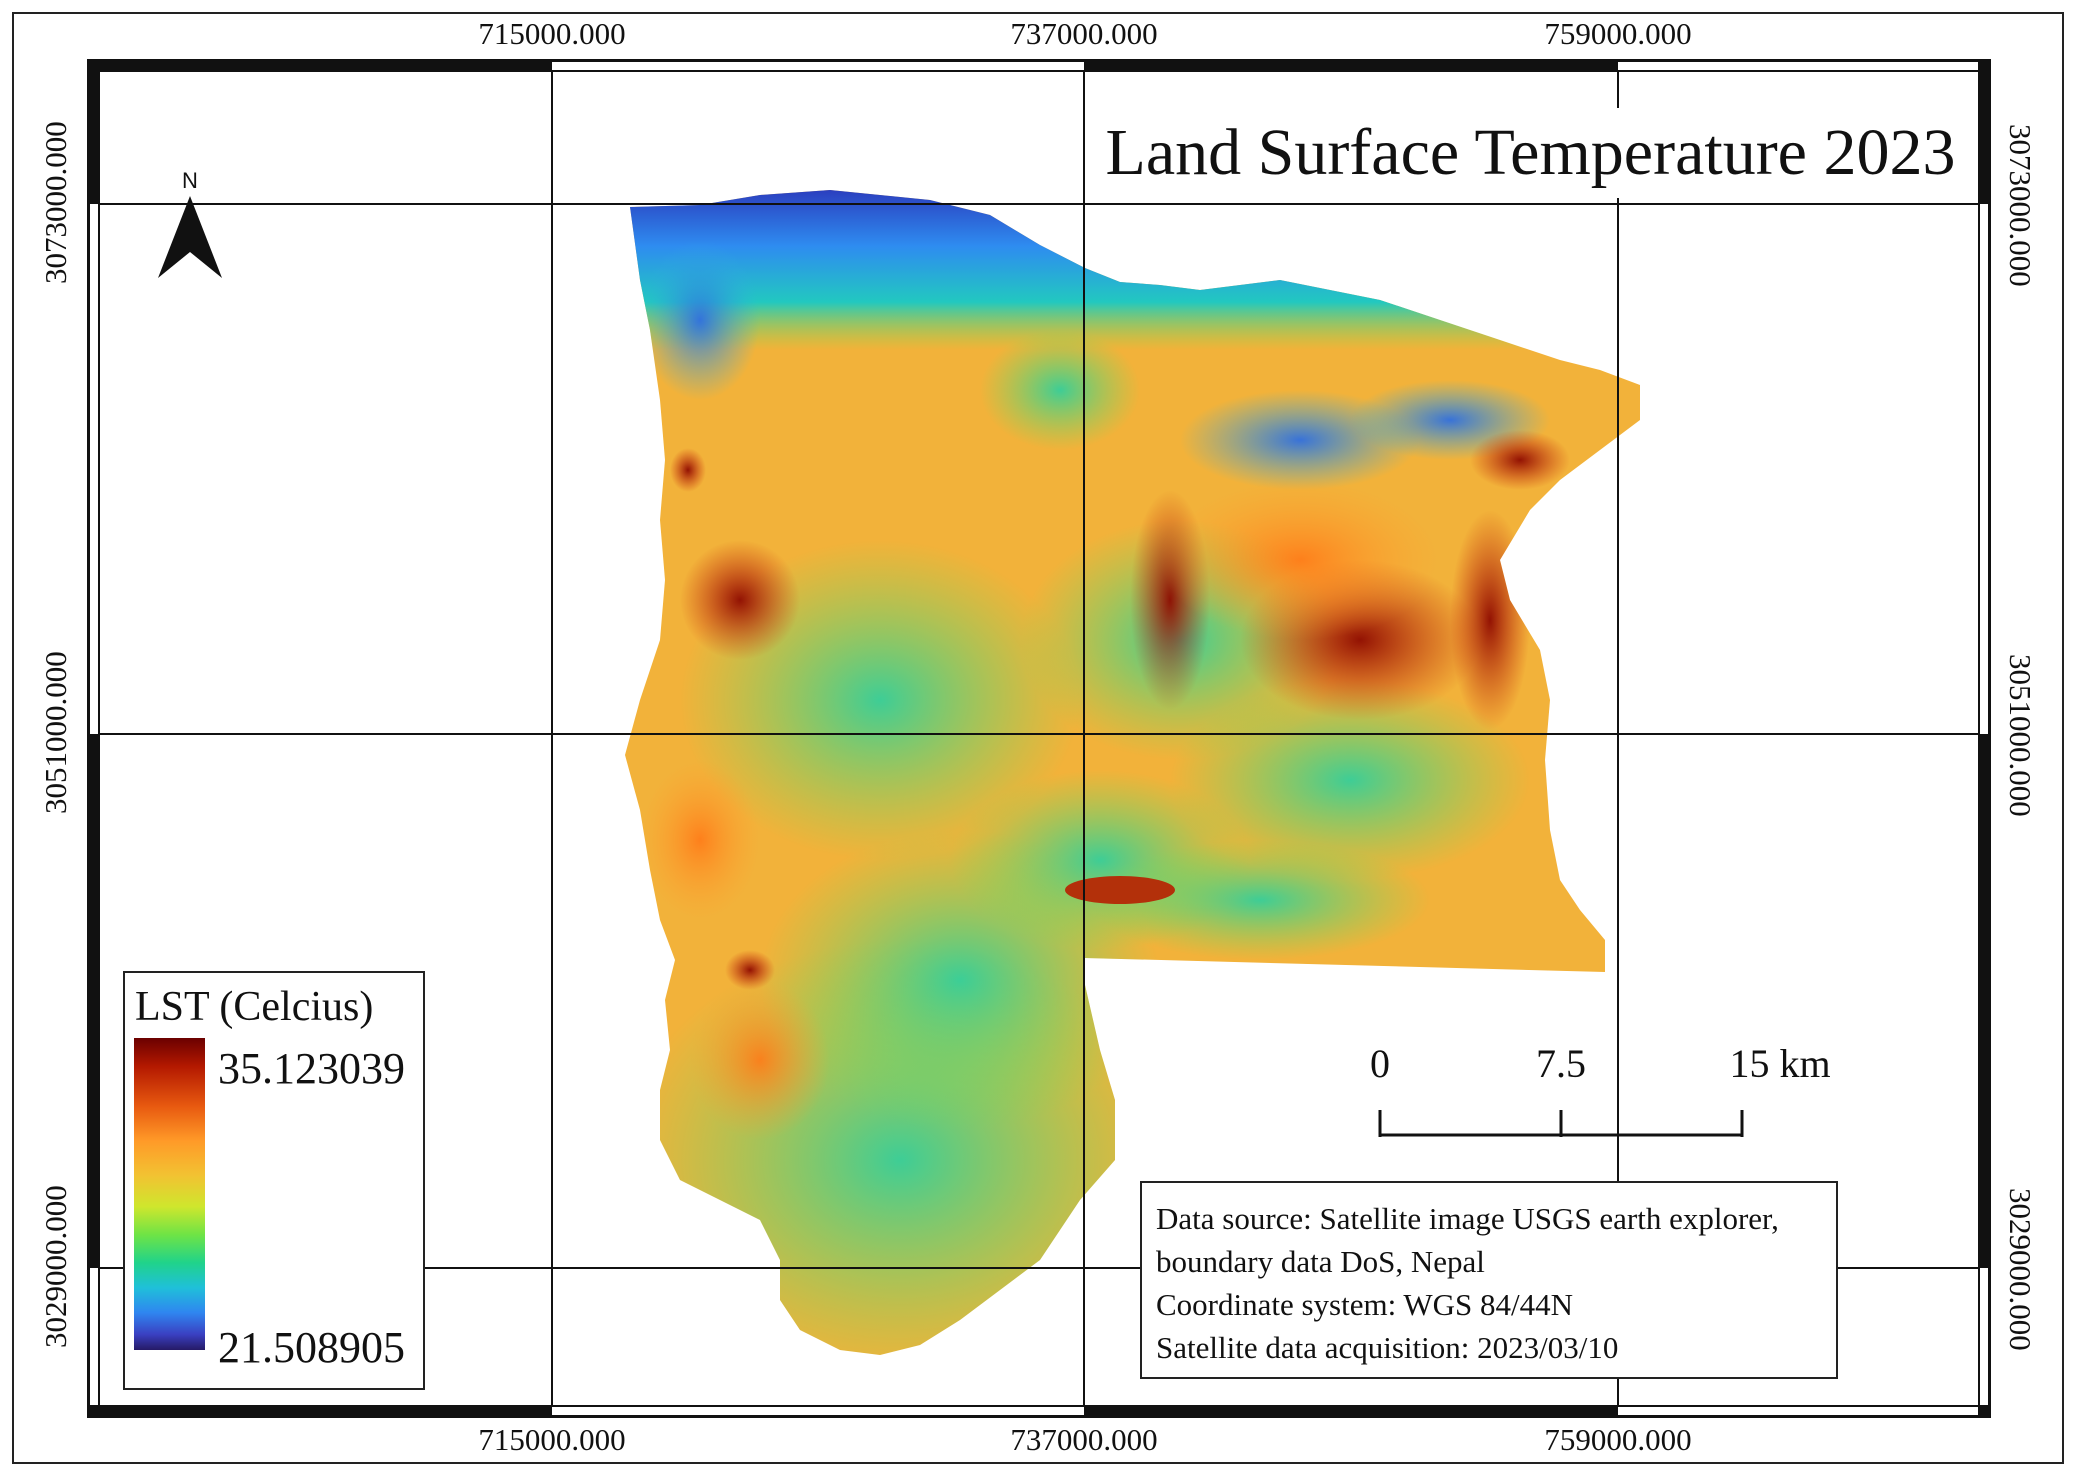  I want to click on y-coord-right-3: 3029000.000, so click(2020, 1269).